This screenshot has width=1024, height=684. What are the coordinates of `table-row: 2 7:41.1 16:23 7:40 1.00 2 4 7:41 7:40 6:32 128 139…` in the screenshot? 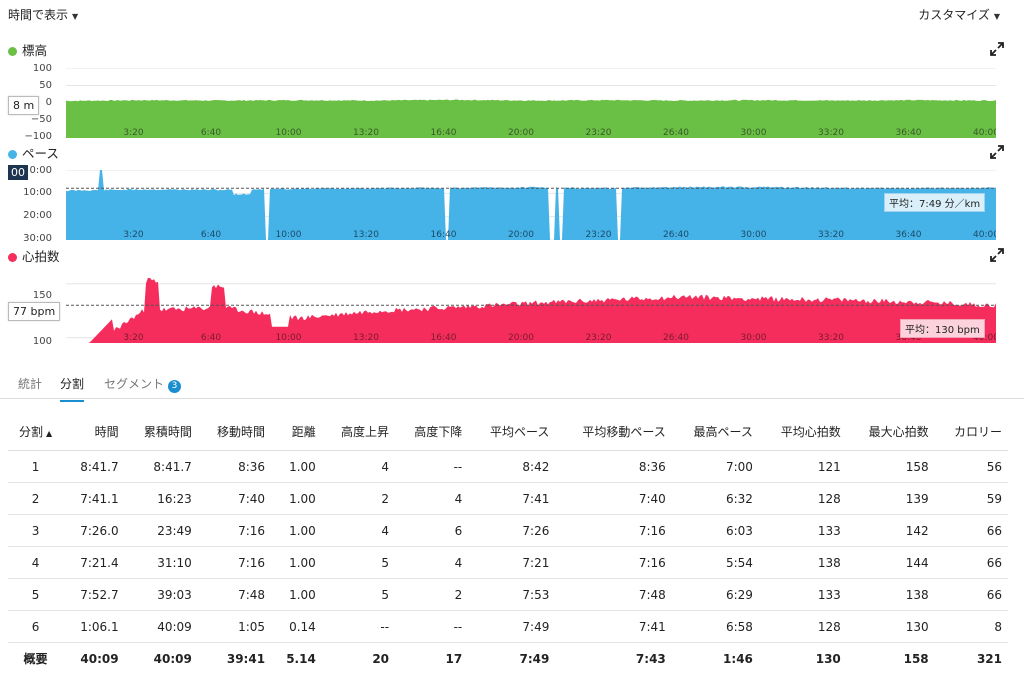 It's located at (508, 498).